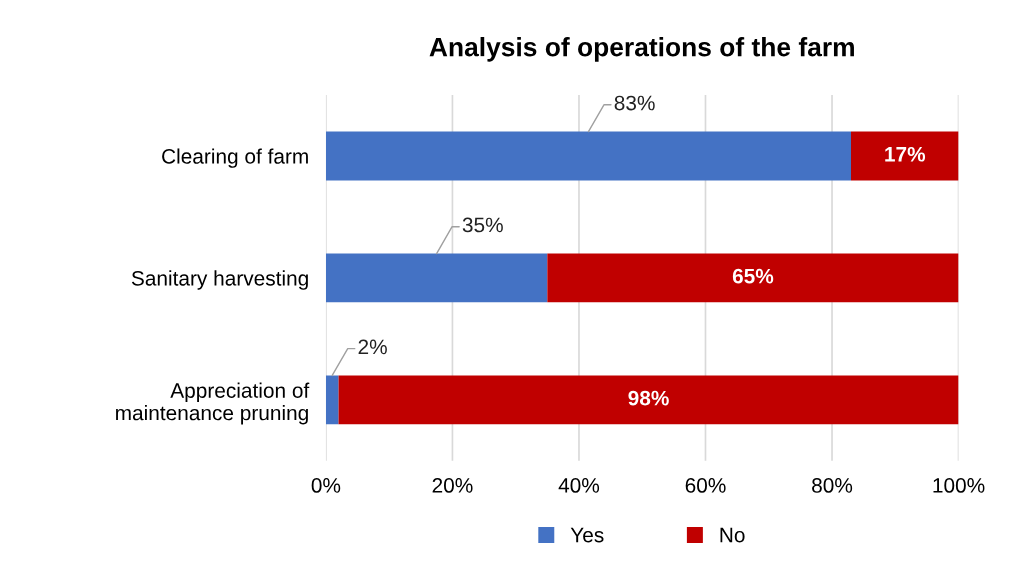 The width and height of the screenshot is (1009, 576). I want to click on y-tick-label: Clearing of farm, so click(235, 158).